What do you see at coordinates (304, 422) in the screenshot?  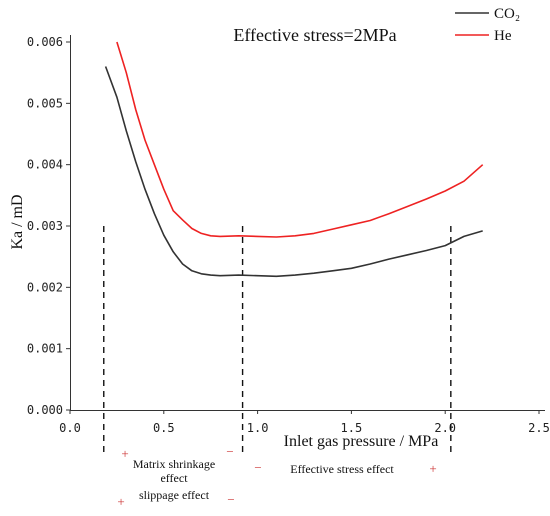 I see `x-axis-ticks: 0.0 0.5 1.0 1.5 2.0 2.5` at bounding box center [304, 422].